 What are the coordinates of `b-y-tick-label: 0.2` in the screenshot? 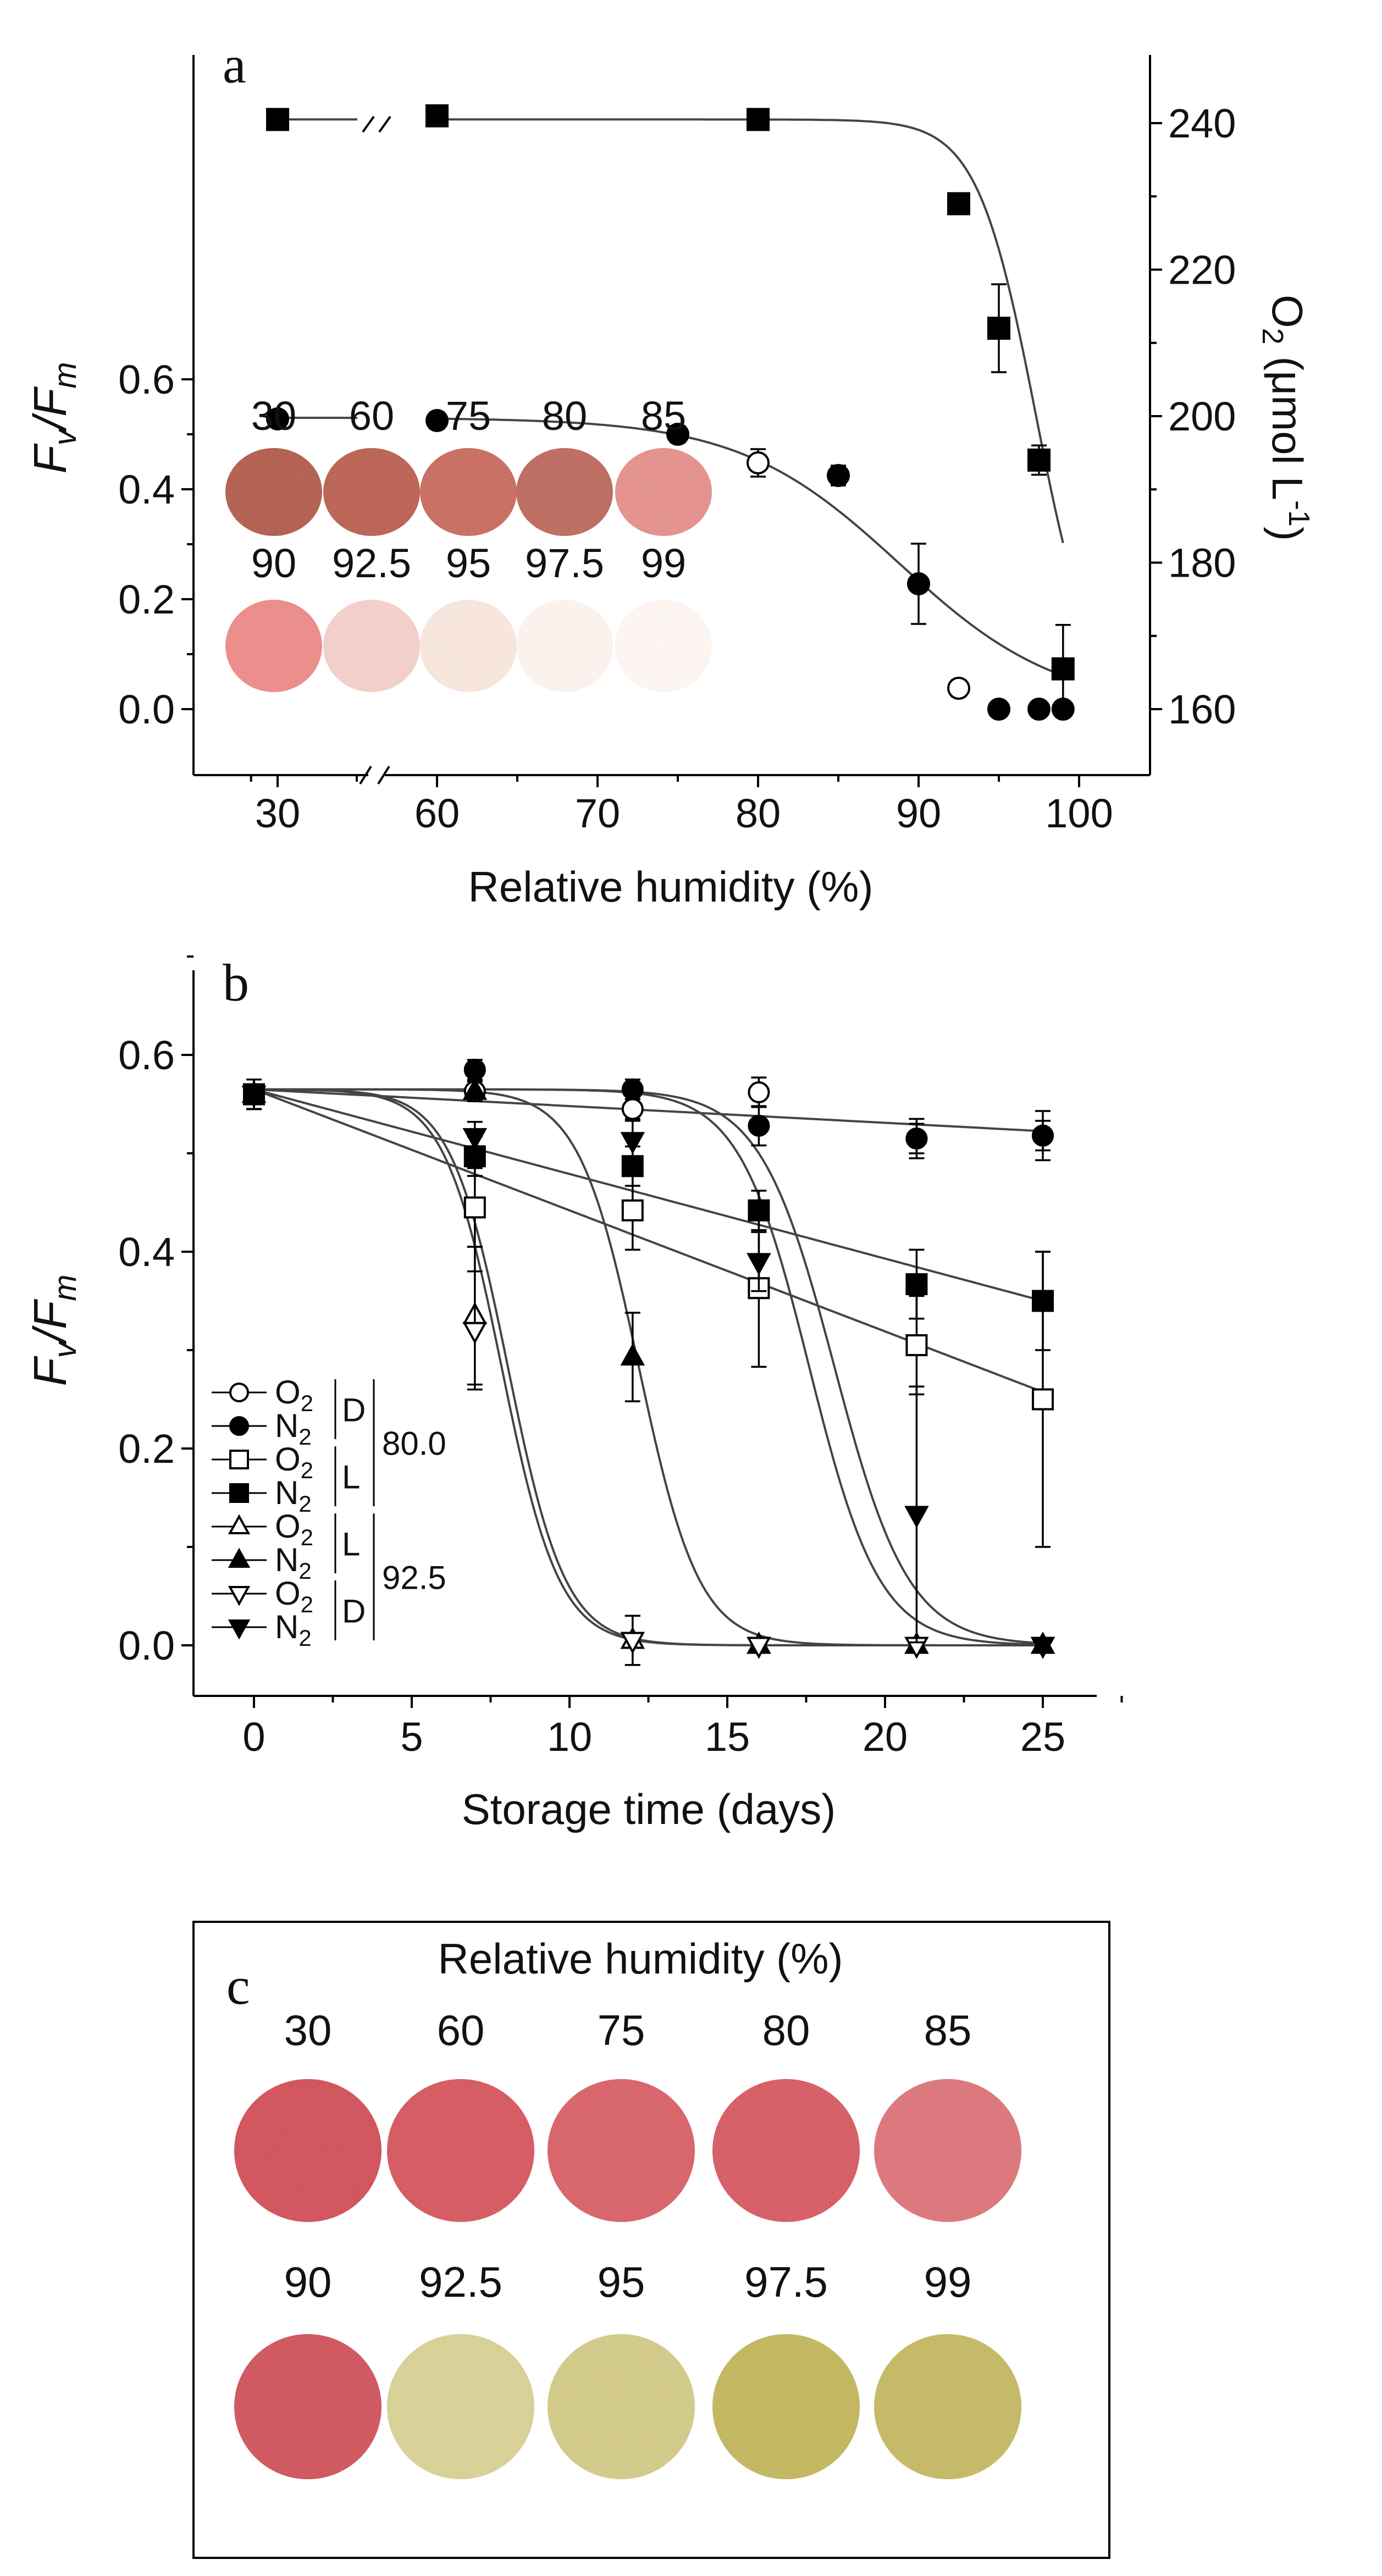 It's located at (146, 1449).